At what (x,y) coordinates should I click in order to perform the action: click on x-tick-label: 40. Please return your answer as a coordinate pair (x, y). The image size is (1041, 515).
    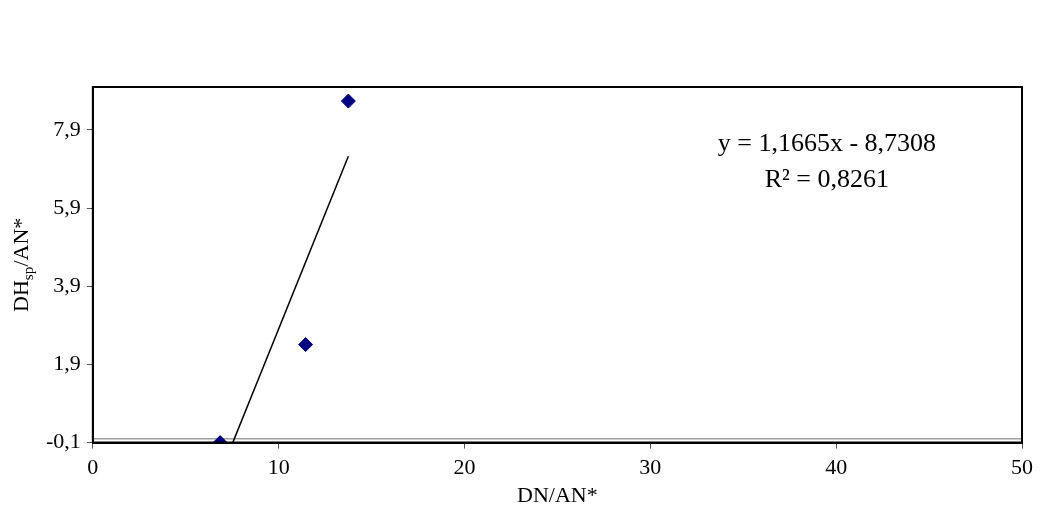
    Looking at the image, I should click on (836, 466).